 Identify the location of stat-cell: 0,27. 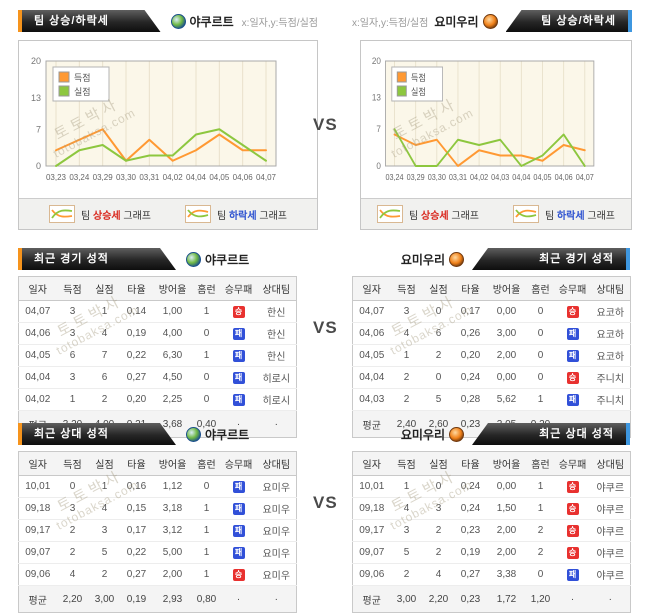
(470, 574).